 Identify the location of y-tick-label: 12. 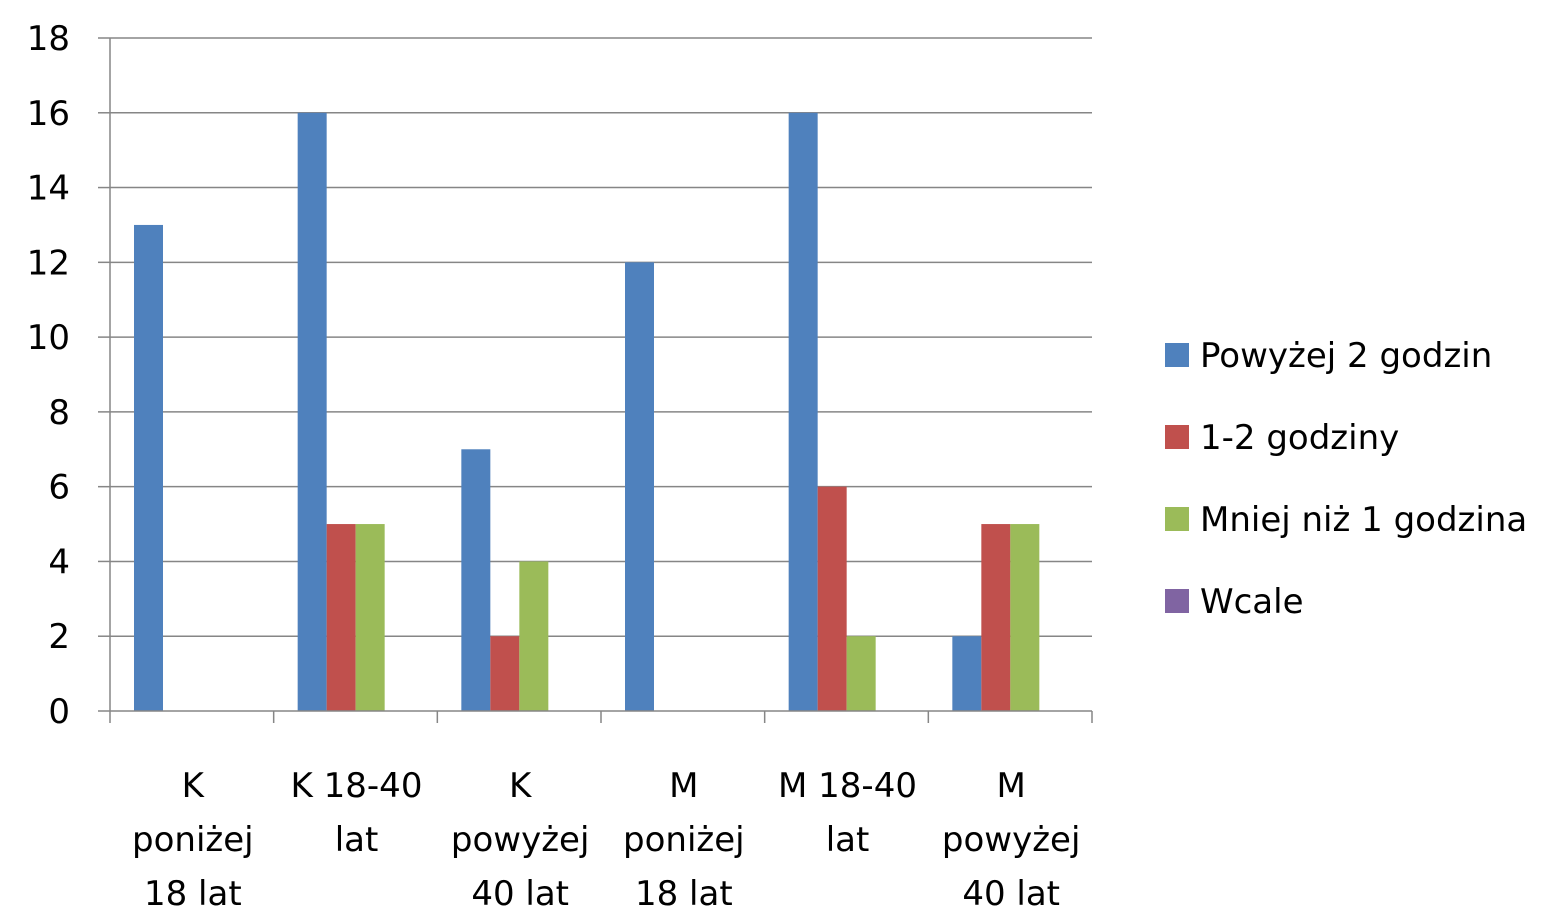
(48, 263).